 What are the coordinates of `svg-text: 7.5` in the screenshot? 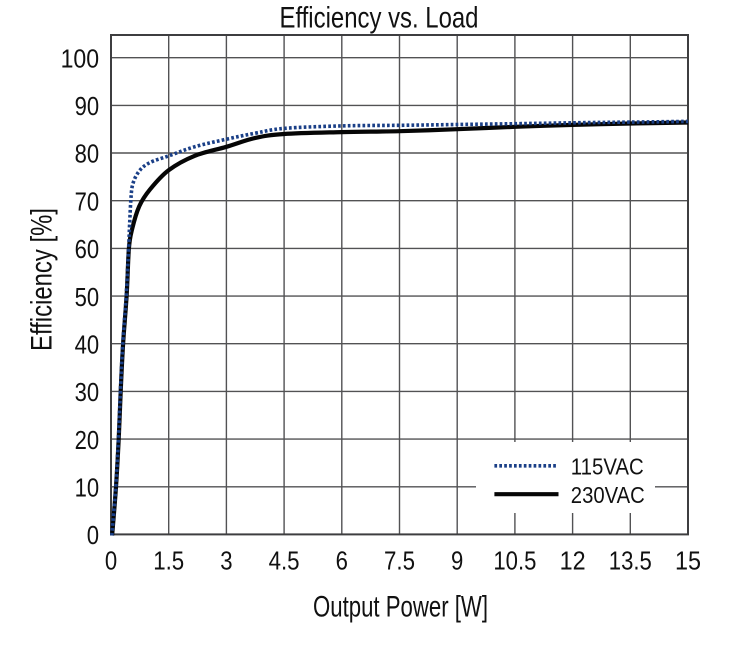 It's located at (399, 561).